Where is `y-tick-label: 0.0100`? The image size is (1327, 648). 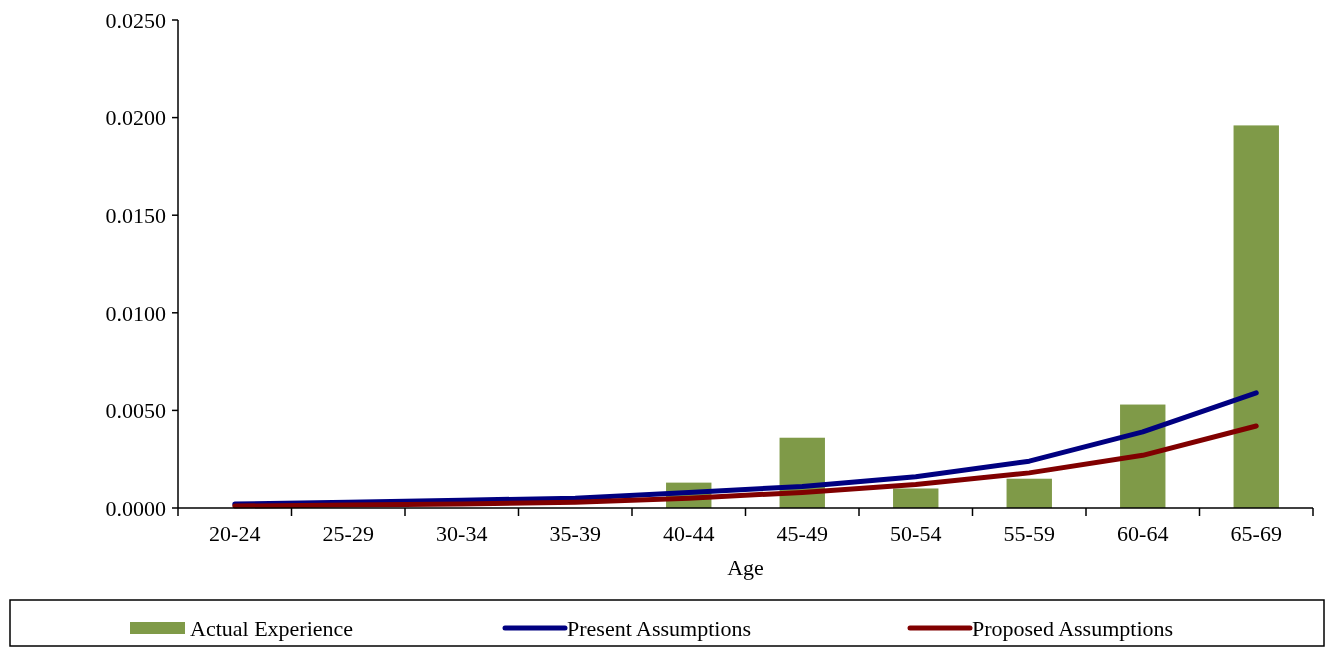 y-tick-label: 0.0100 is located at coordinates (135, 313).